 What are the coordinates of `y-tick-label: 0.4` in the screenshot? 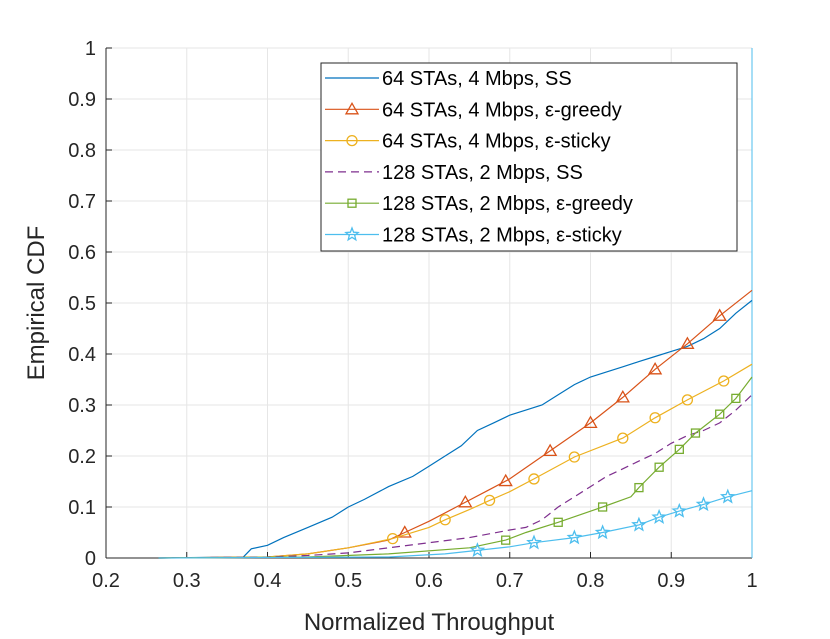 It's located at (82, 355).